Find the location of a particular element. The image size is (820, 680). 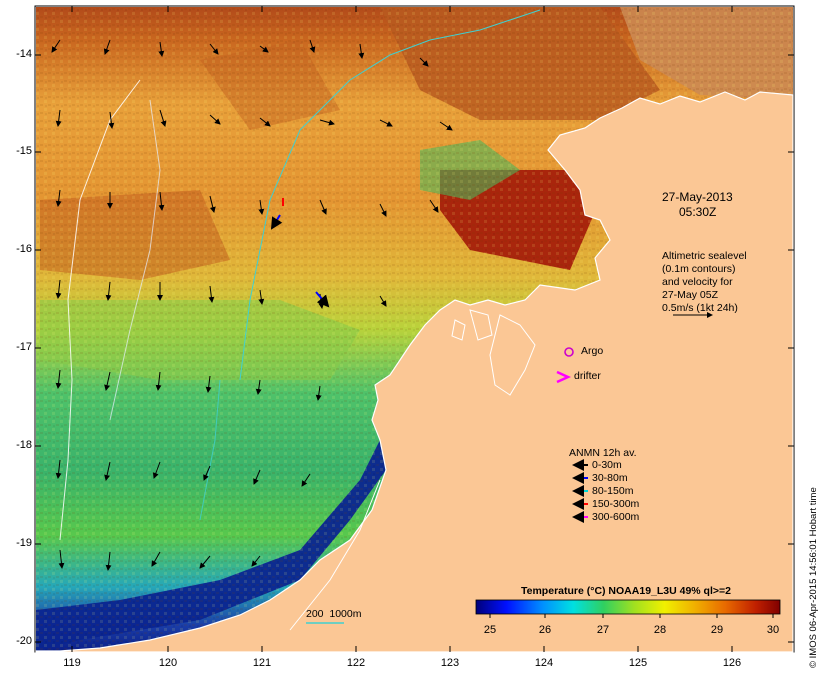

altimetry-note-line: Altimetric sealevel is located at coordinates (704, 256).